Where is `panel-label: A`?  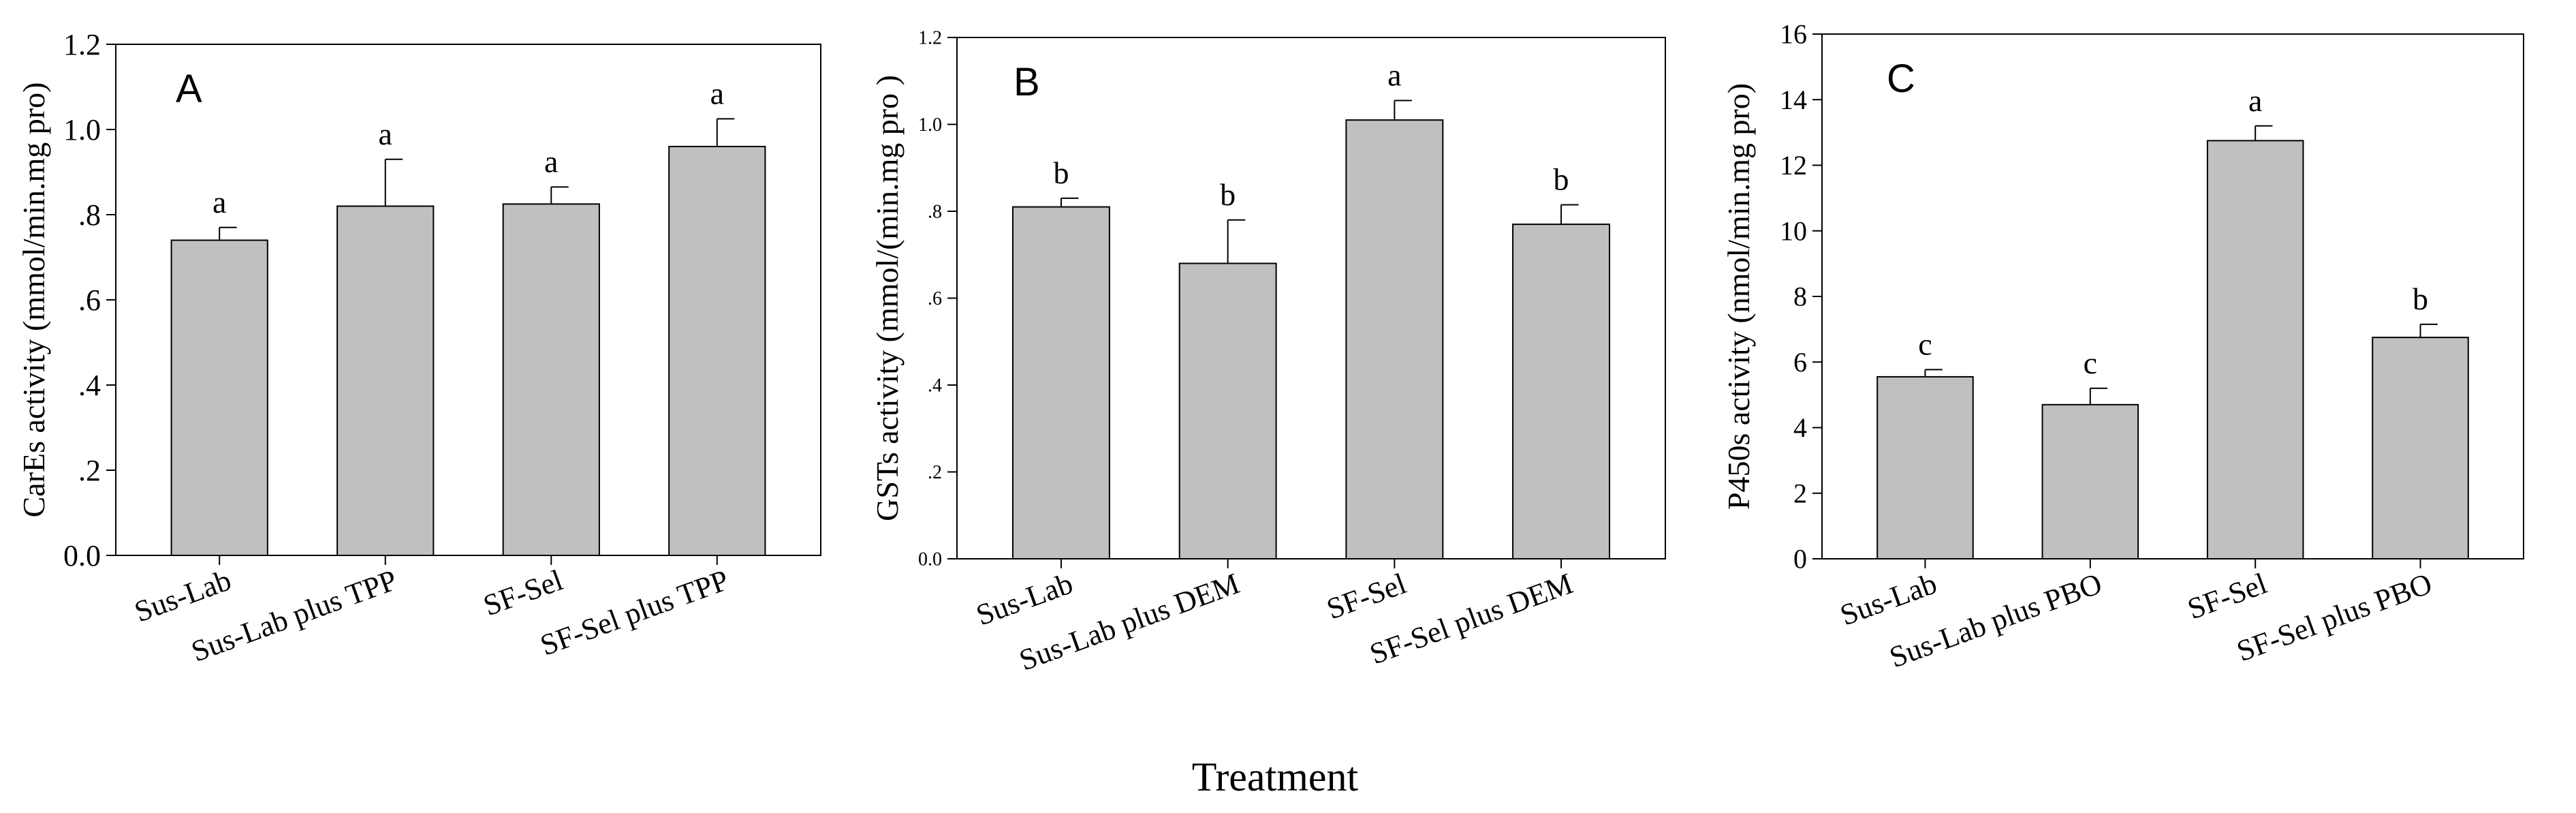
panel-label: A is located at coordinates (189, 89).